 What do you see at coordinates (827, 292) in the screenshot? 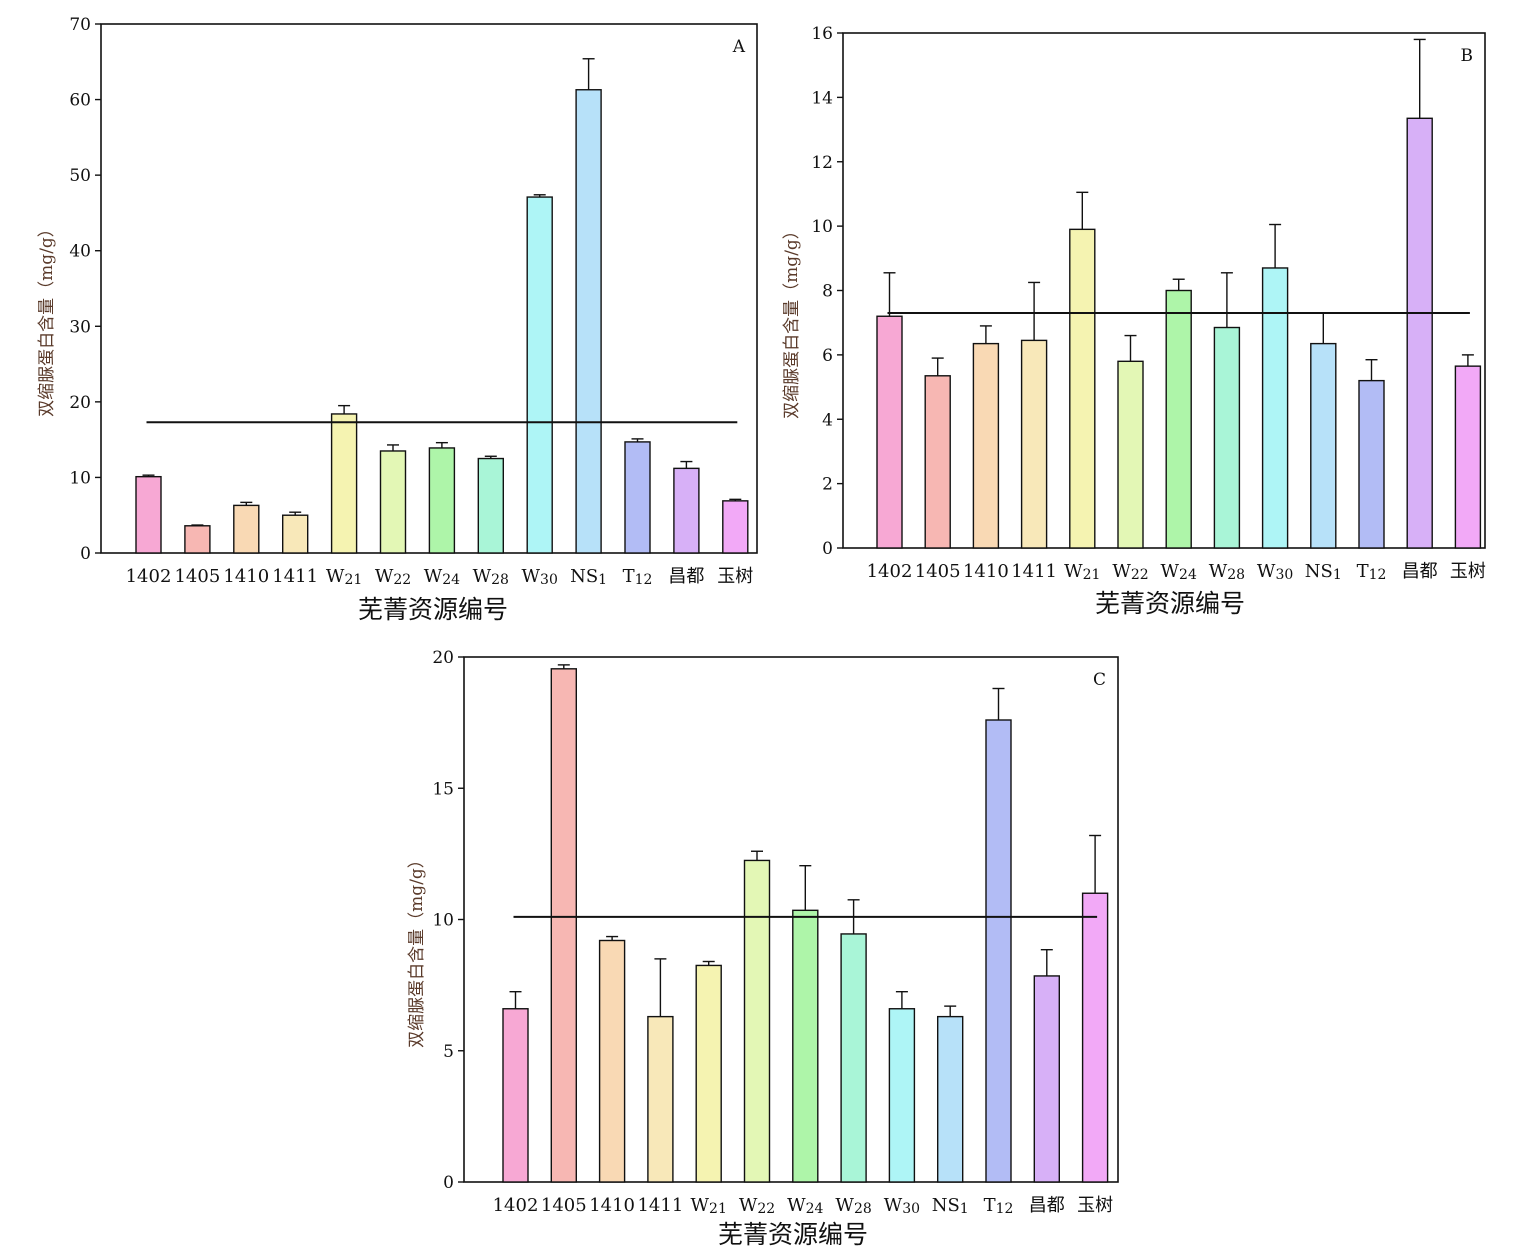
I see `y-tick-label: 8` at bounding box center [827, 292].